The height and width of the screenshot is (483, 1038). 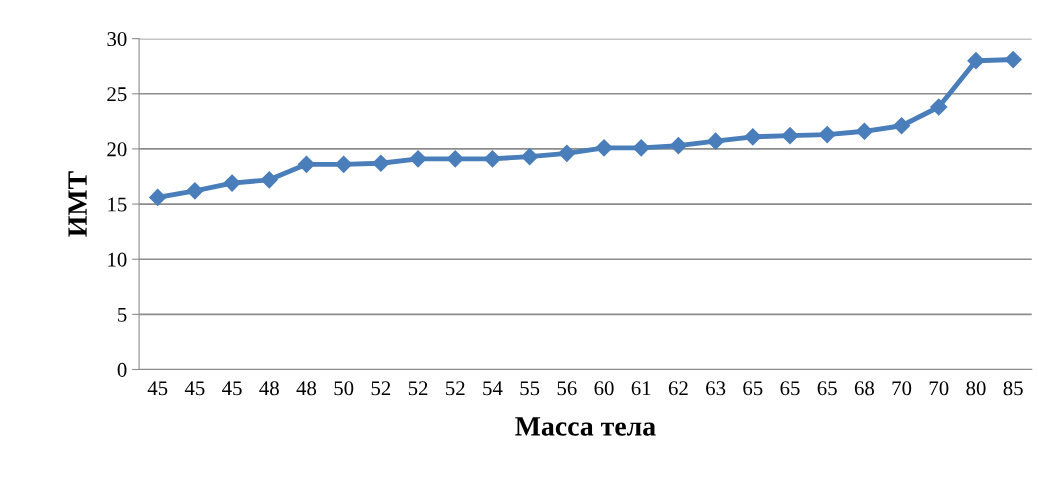 What do you see at coordinates (585, 426) in the screenshot?
I see `x-axis-title: Масса тела` at bounding box center [585, 426].